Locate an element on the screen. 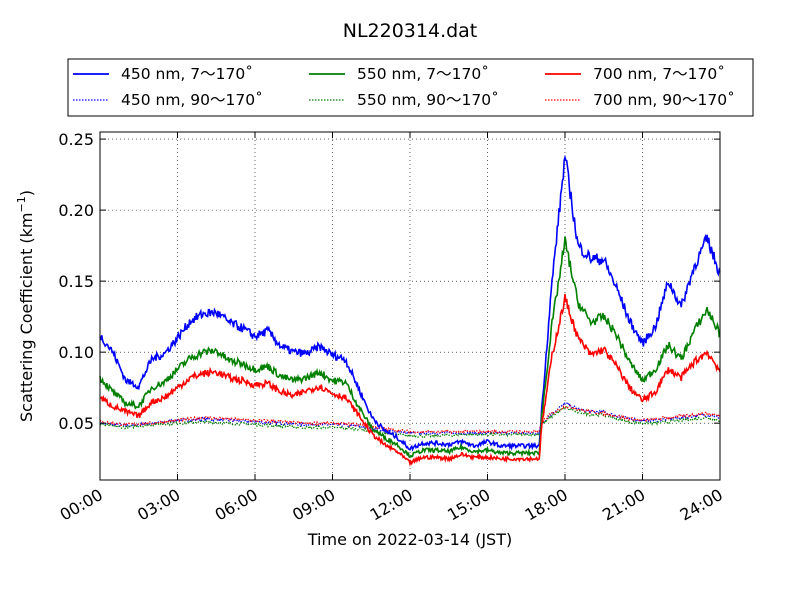 This screenshot has height=600, width=800. legend-label: 450 nm, 90～170˚ is located at coordinates (192, 100).